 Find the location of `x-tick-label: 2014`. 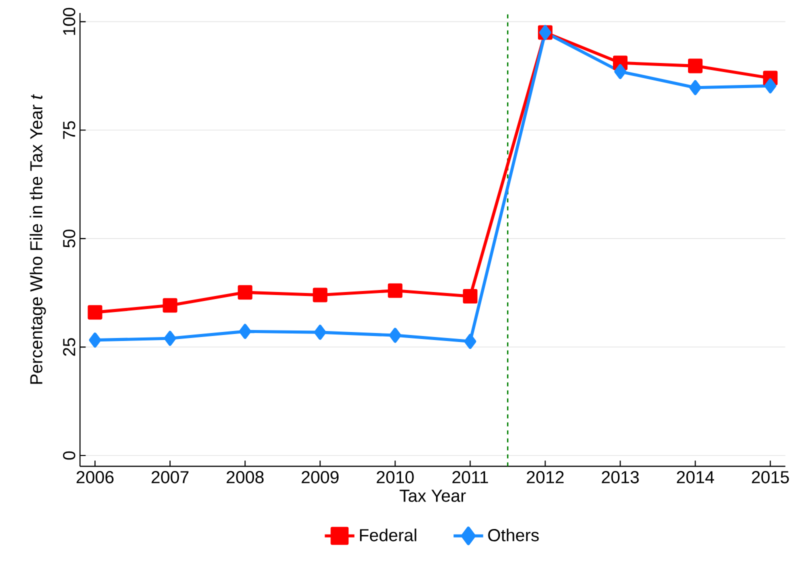

x-tick-label: 2014 is located at coordinates (695, 477).